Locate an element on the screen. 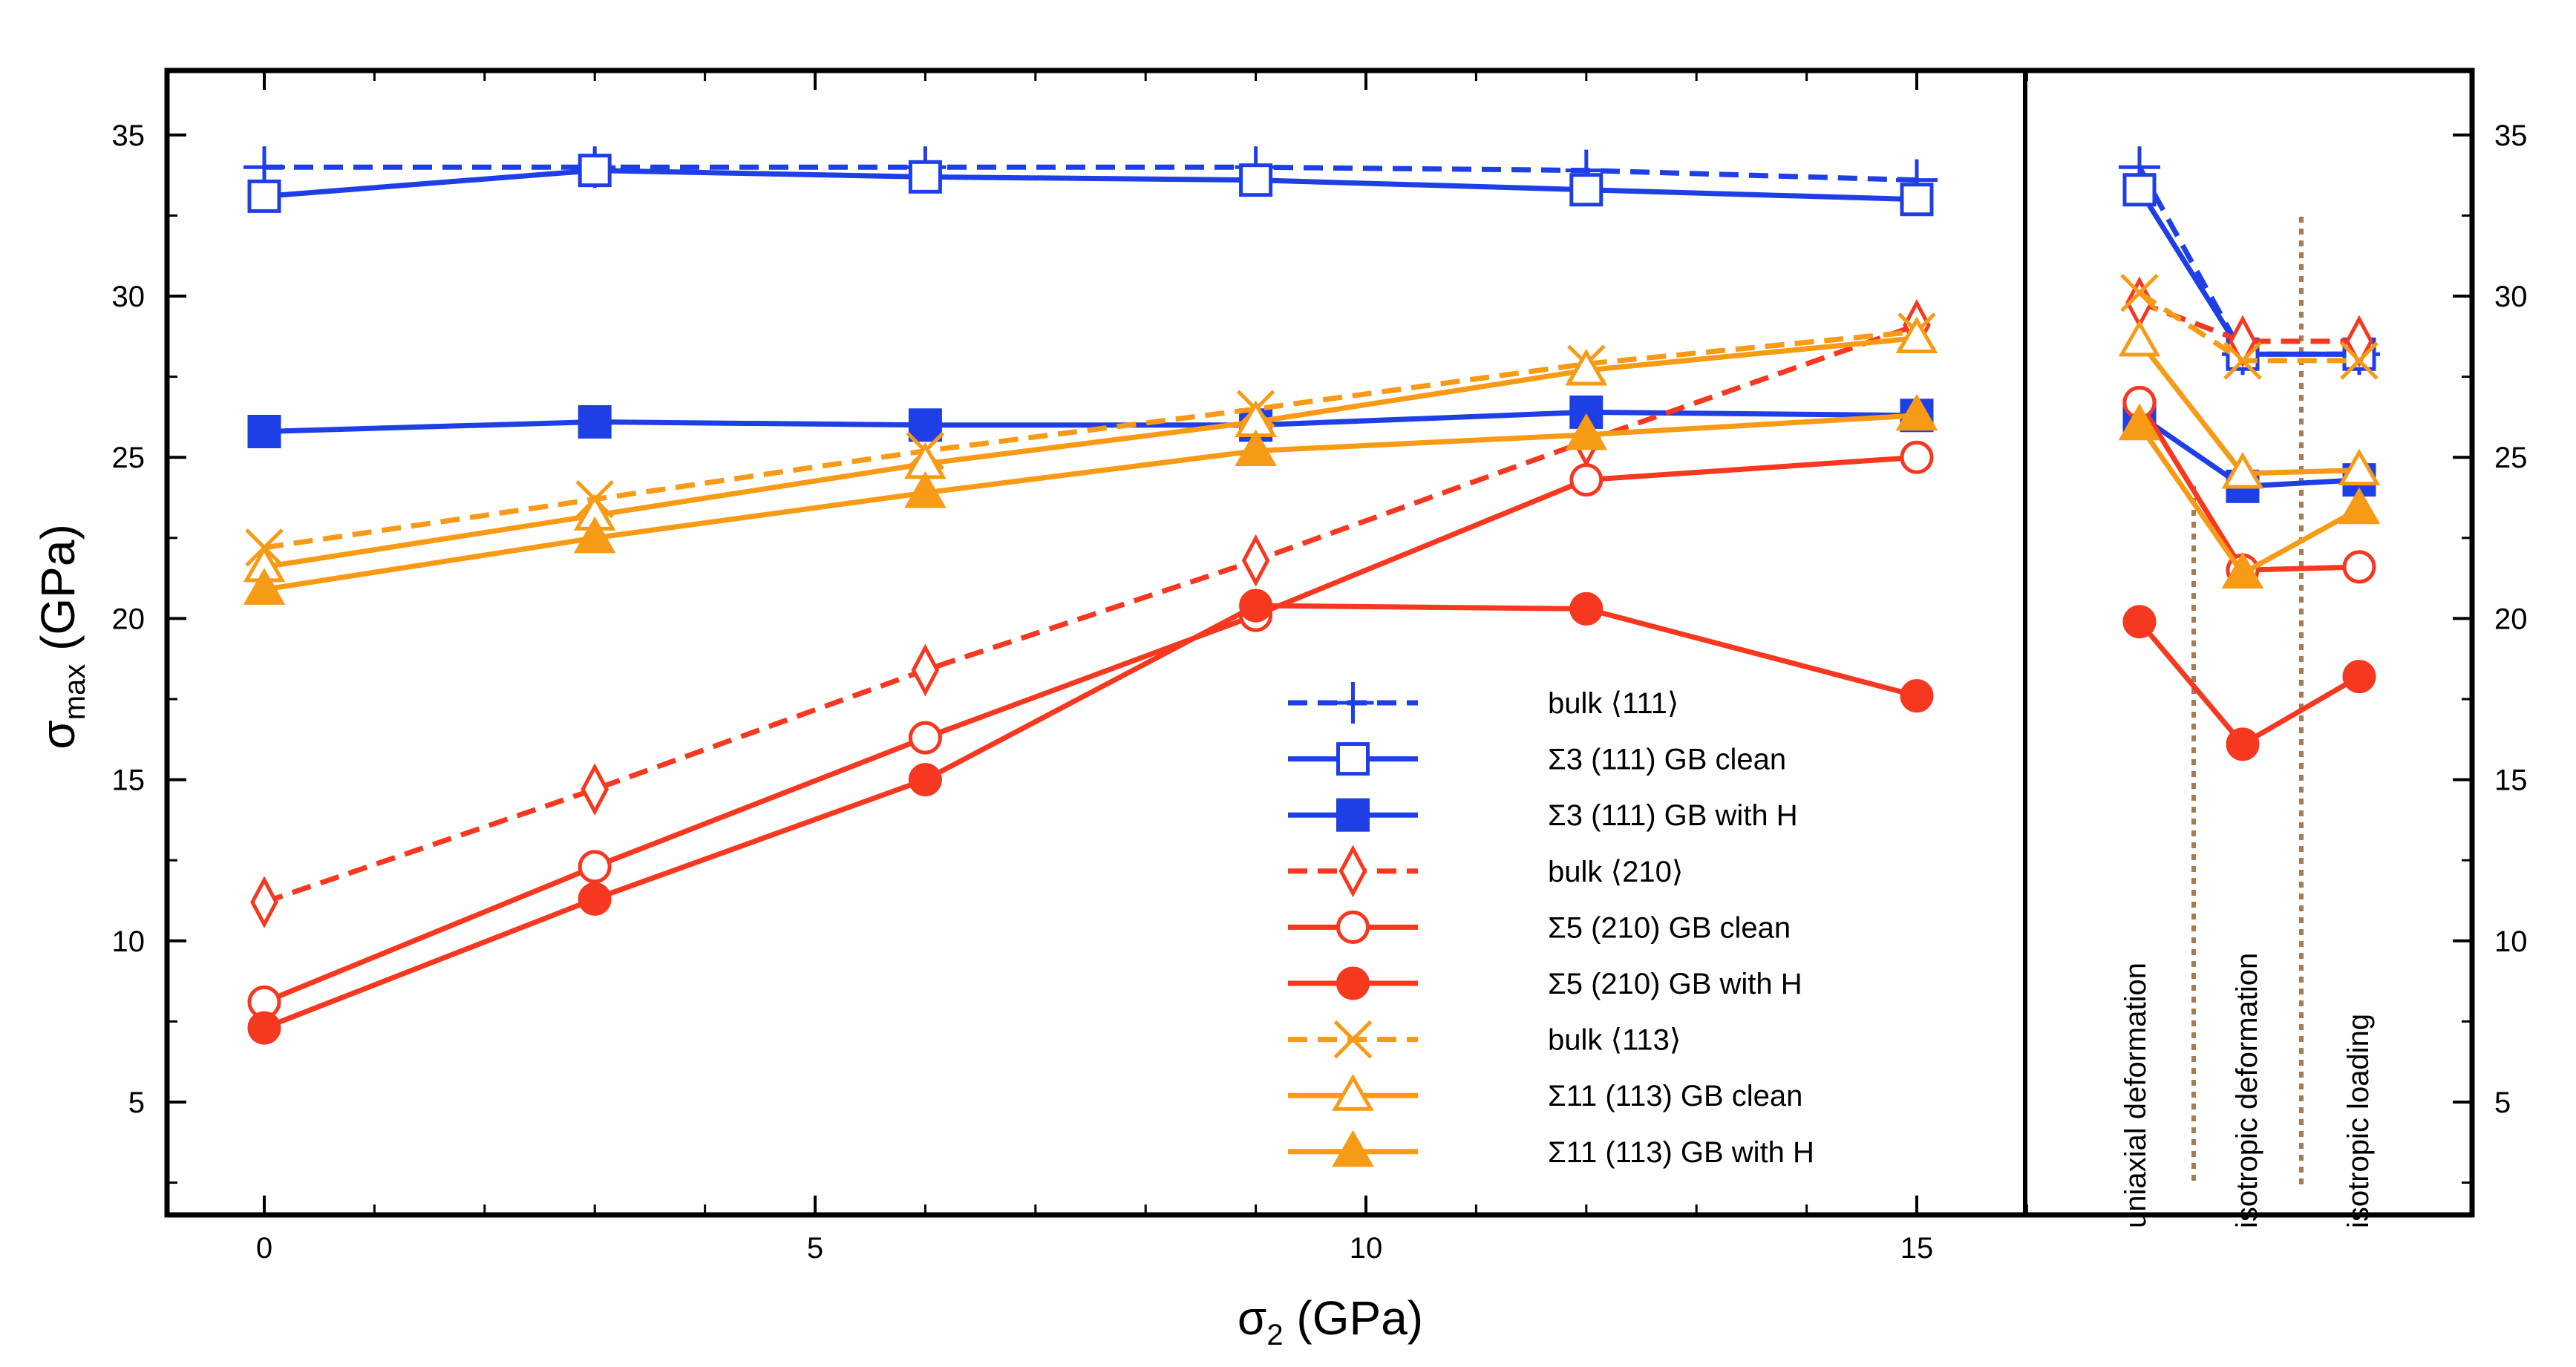 The width and height of the screenshot is (2576, 1367). y-tick-label: 10 is located at coordinates (129, 941).